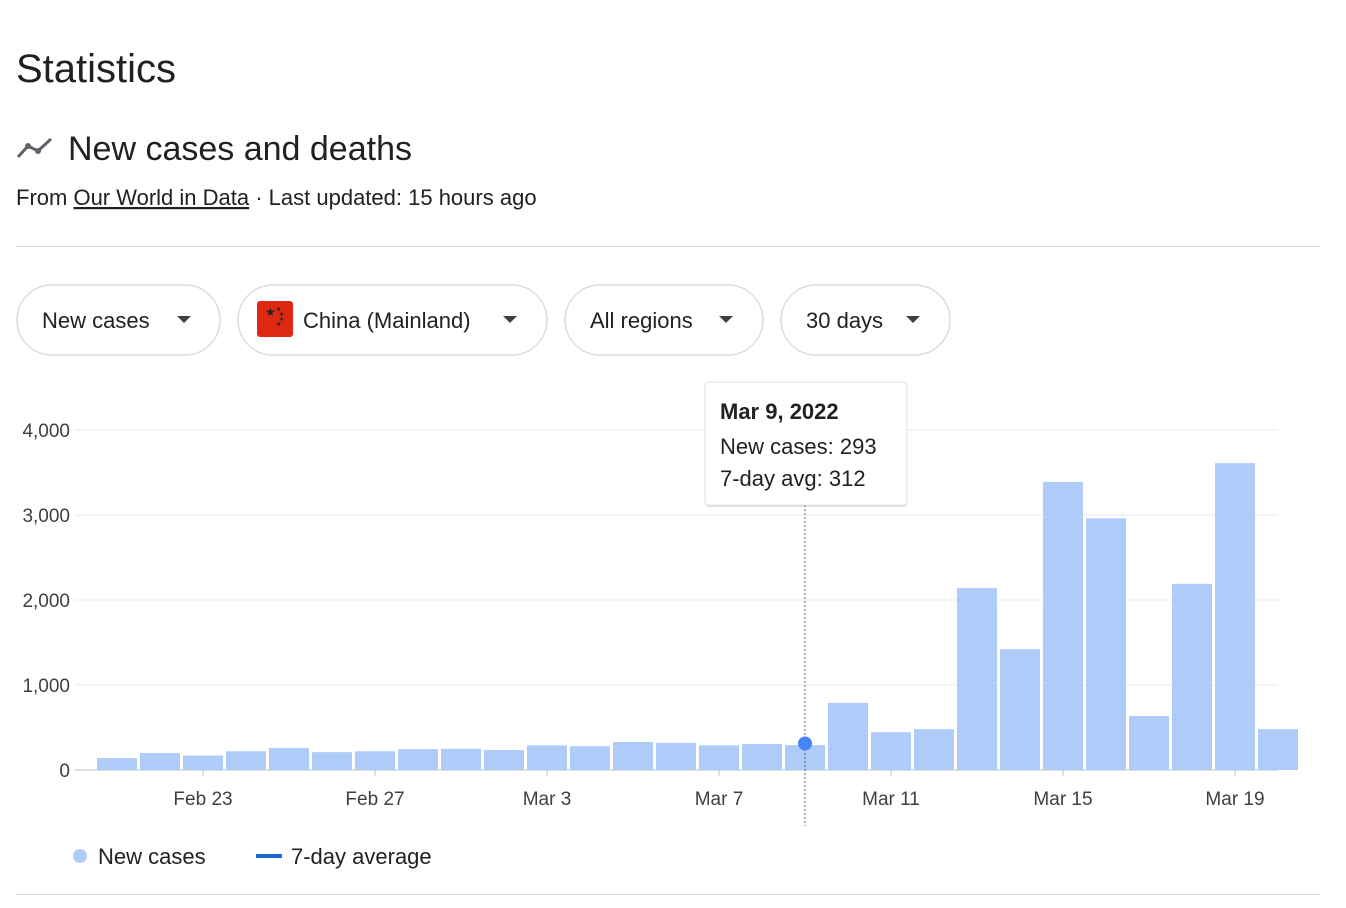 This screenshot has width=1346, height=908. I want to click on button-label: New cases, so click(96, 320).